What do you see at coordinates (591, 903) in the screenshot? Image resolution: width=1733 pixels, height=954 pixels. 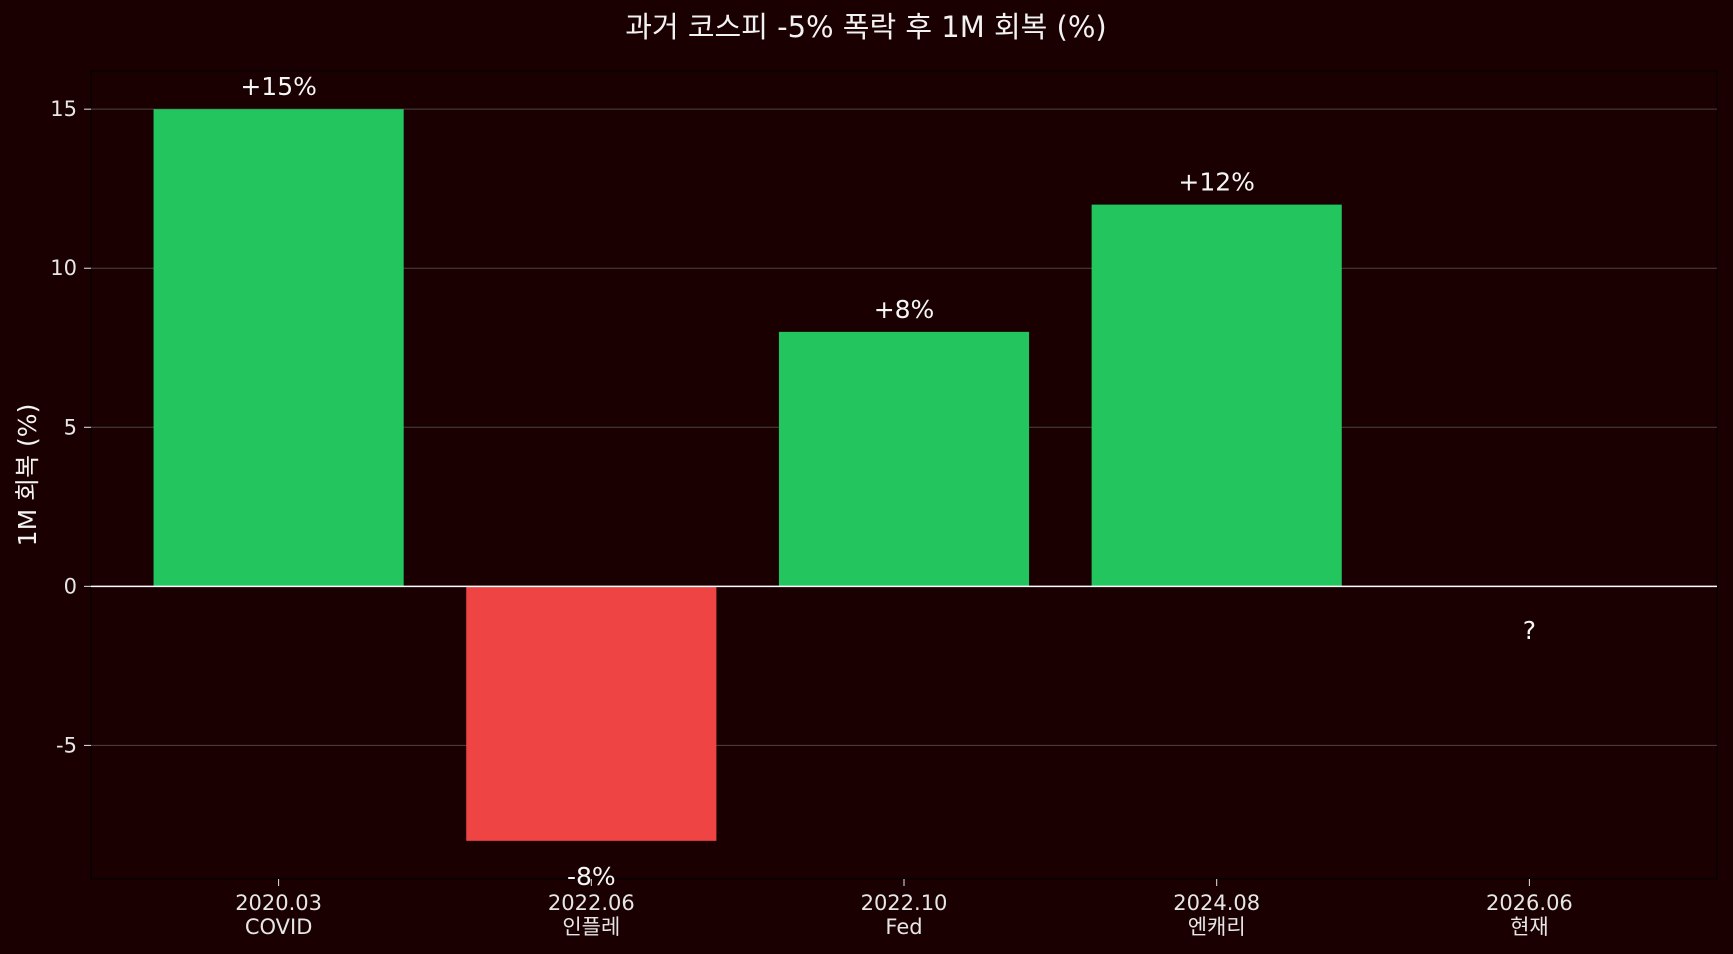 I see `x-tick-label-date: 2022.06` at bounding box center [591, 903].